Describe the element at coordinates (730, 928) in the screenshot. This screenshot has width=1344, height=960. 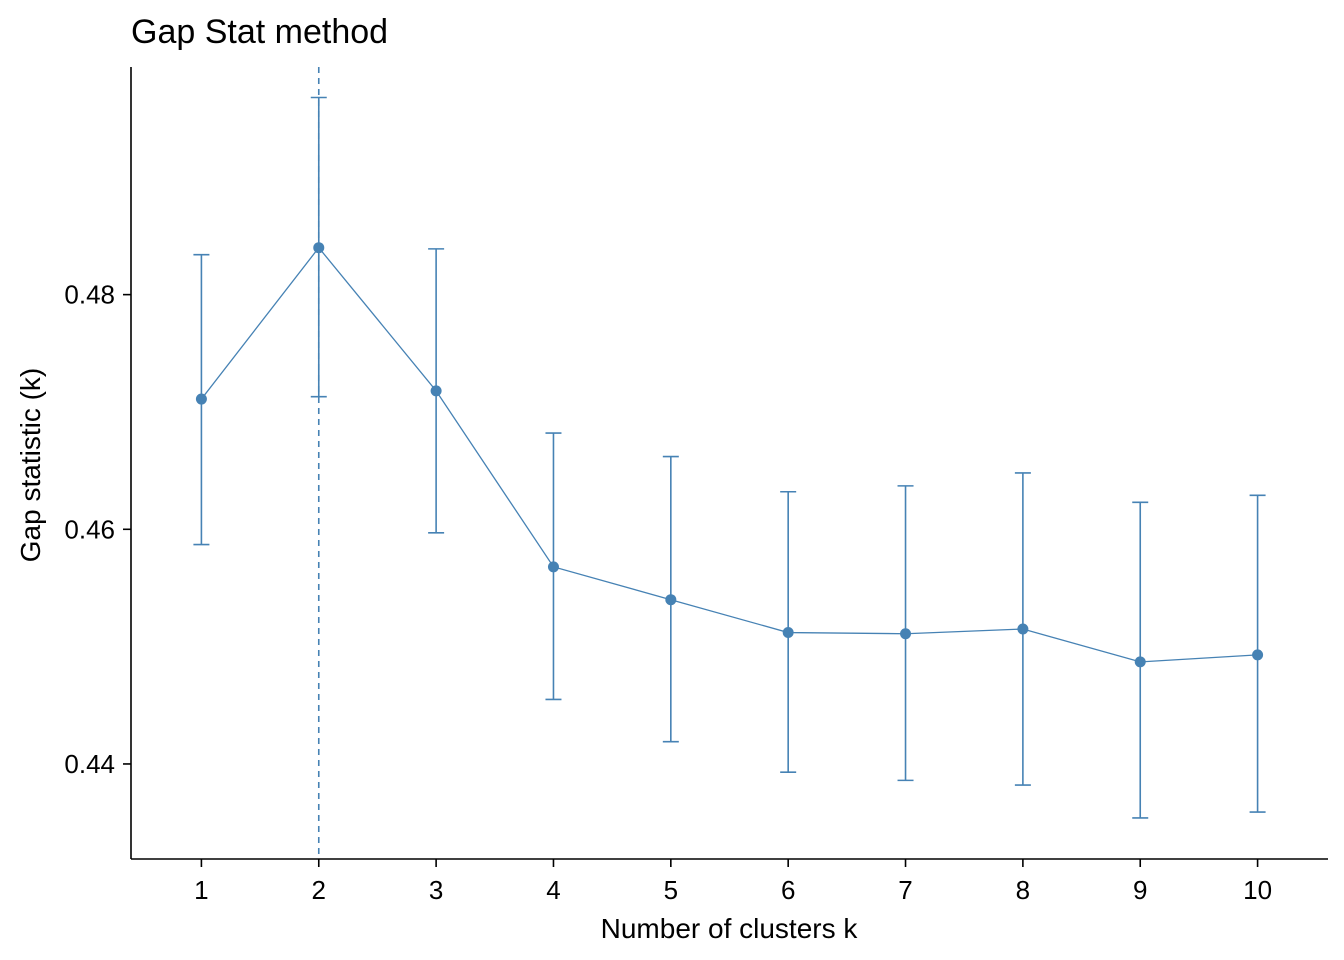
I see `x-axis-title: Number of clusters k` at that location.